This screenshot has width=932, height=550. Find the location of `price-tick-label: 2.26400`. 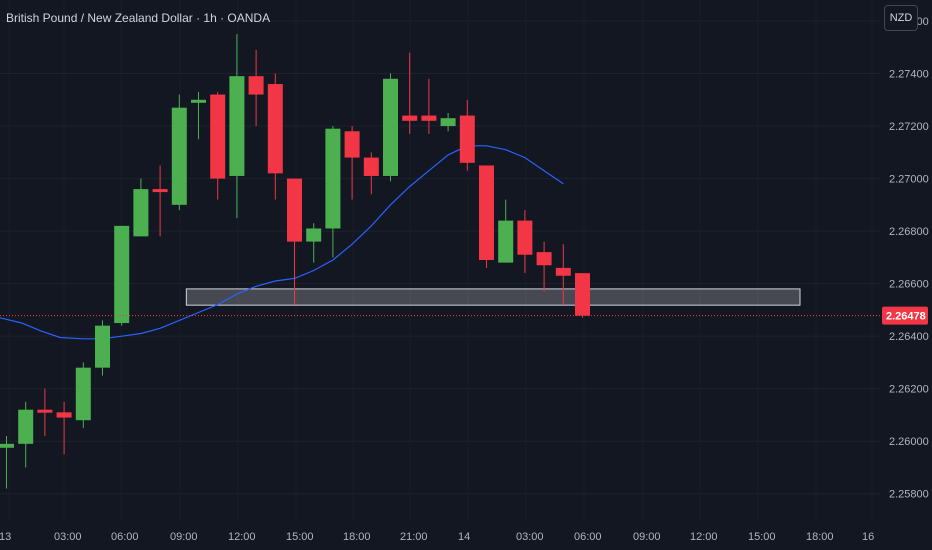

price-tick-label: 2.26400 is located at coordinates (909, 337).